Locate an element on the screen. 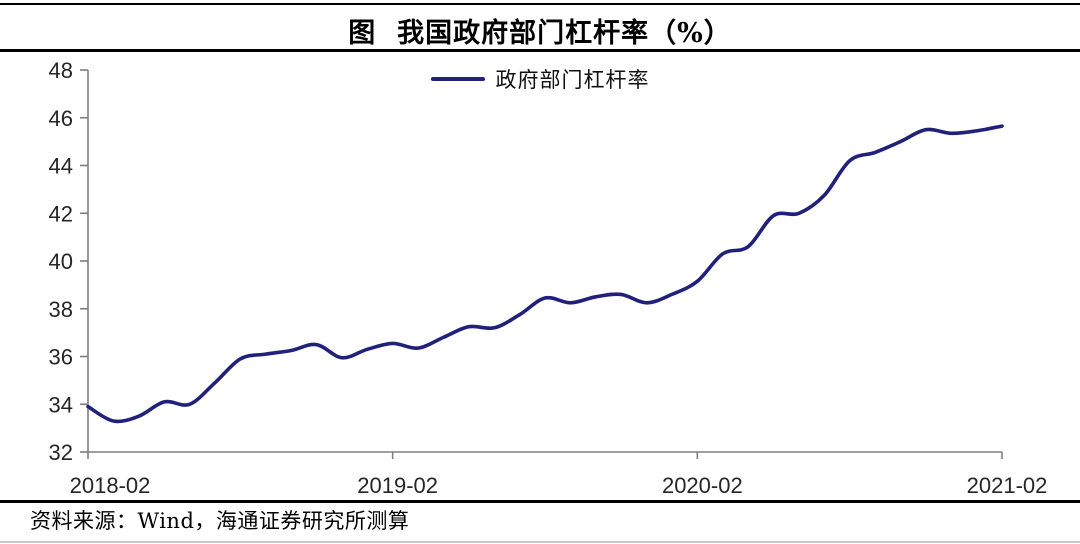 This screenshot has height=544, width=1080. y-axis-label: 44 is located at coordinates (61, 166).